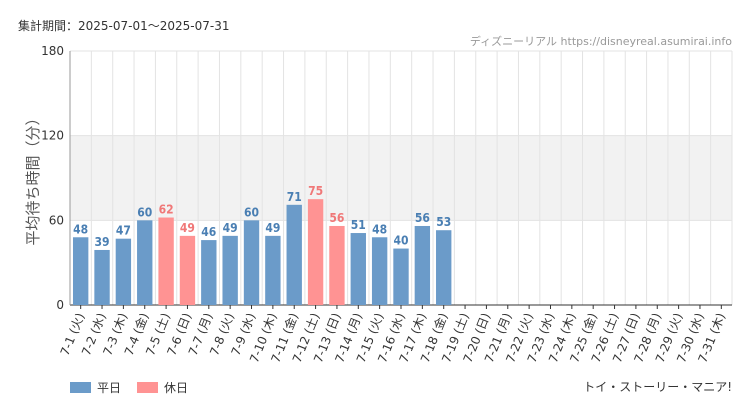 Image resolution: width=750 pixels, height=410 pixels. Describe the element at coordinates (262, 252) in the screenshot. I see `bars-group` at that location.